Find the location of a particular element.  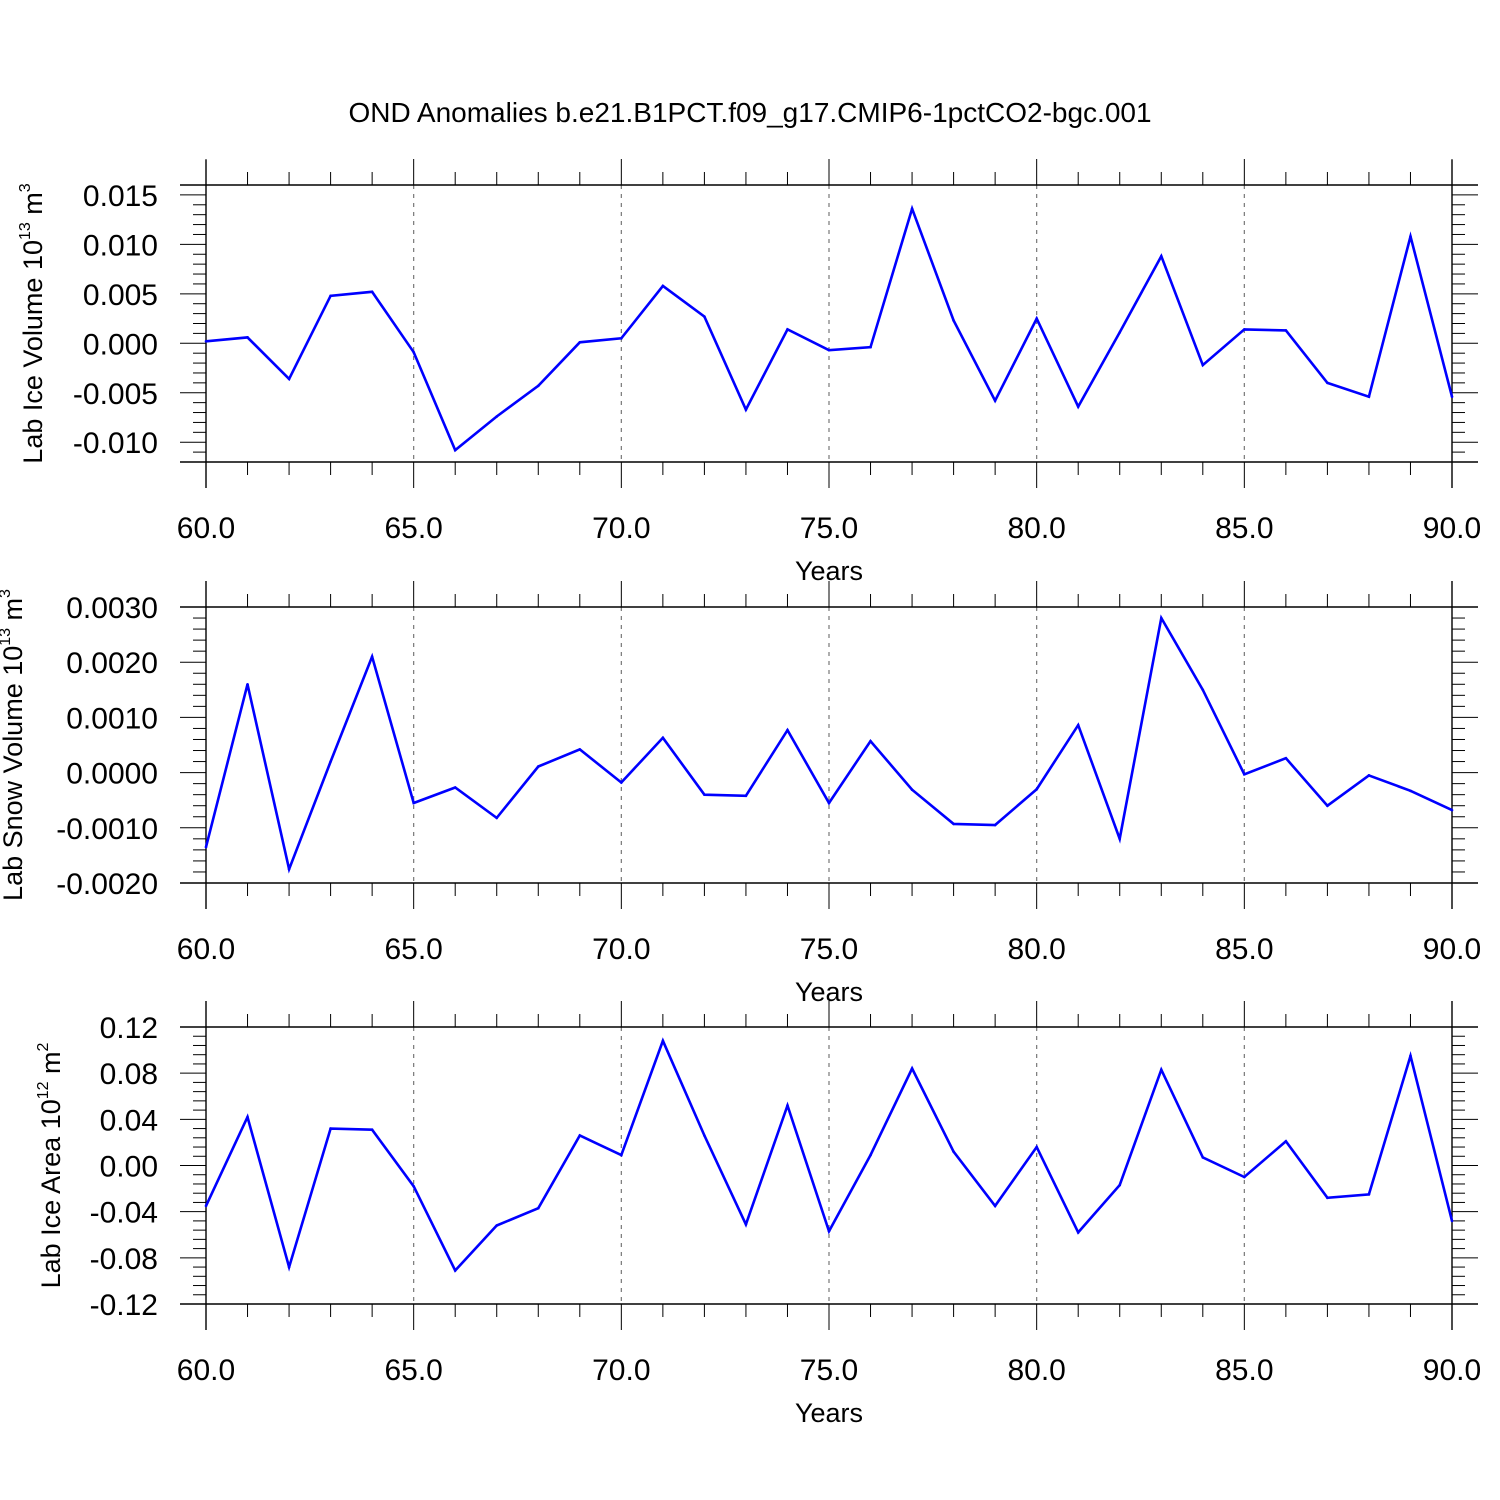

x-tick-label: 60.0 is located at coordinates (206, 949).